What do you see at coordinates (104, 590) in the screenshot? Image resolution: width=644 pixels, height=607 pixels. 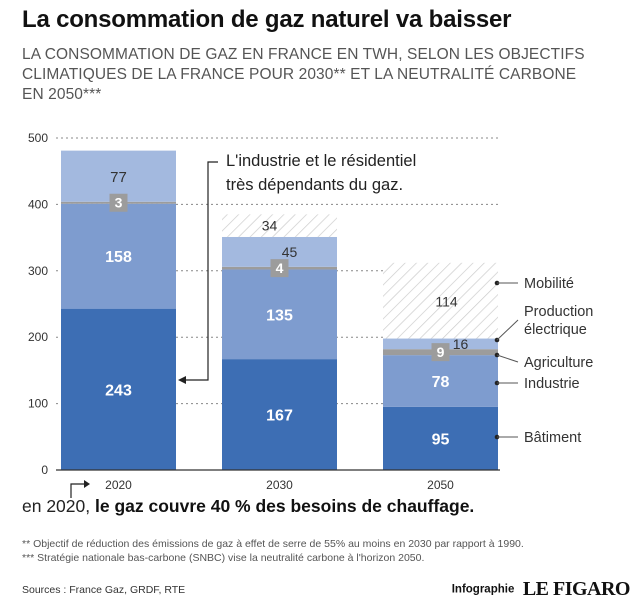 I see `sources: Sources : France Gaz, GRDF, RTE` at bounding box center [104, 590].